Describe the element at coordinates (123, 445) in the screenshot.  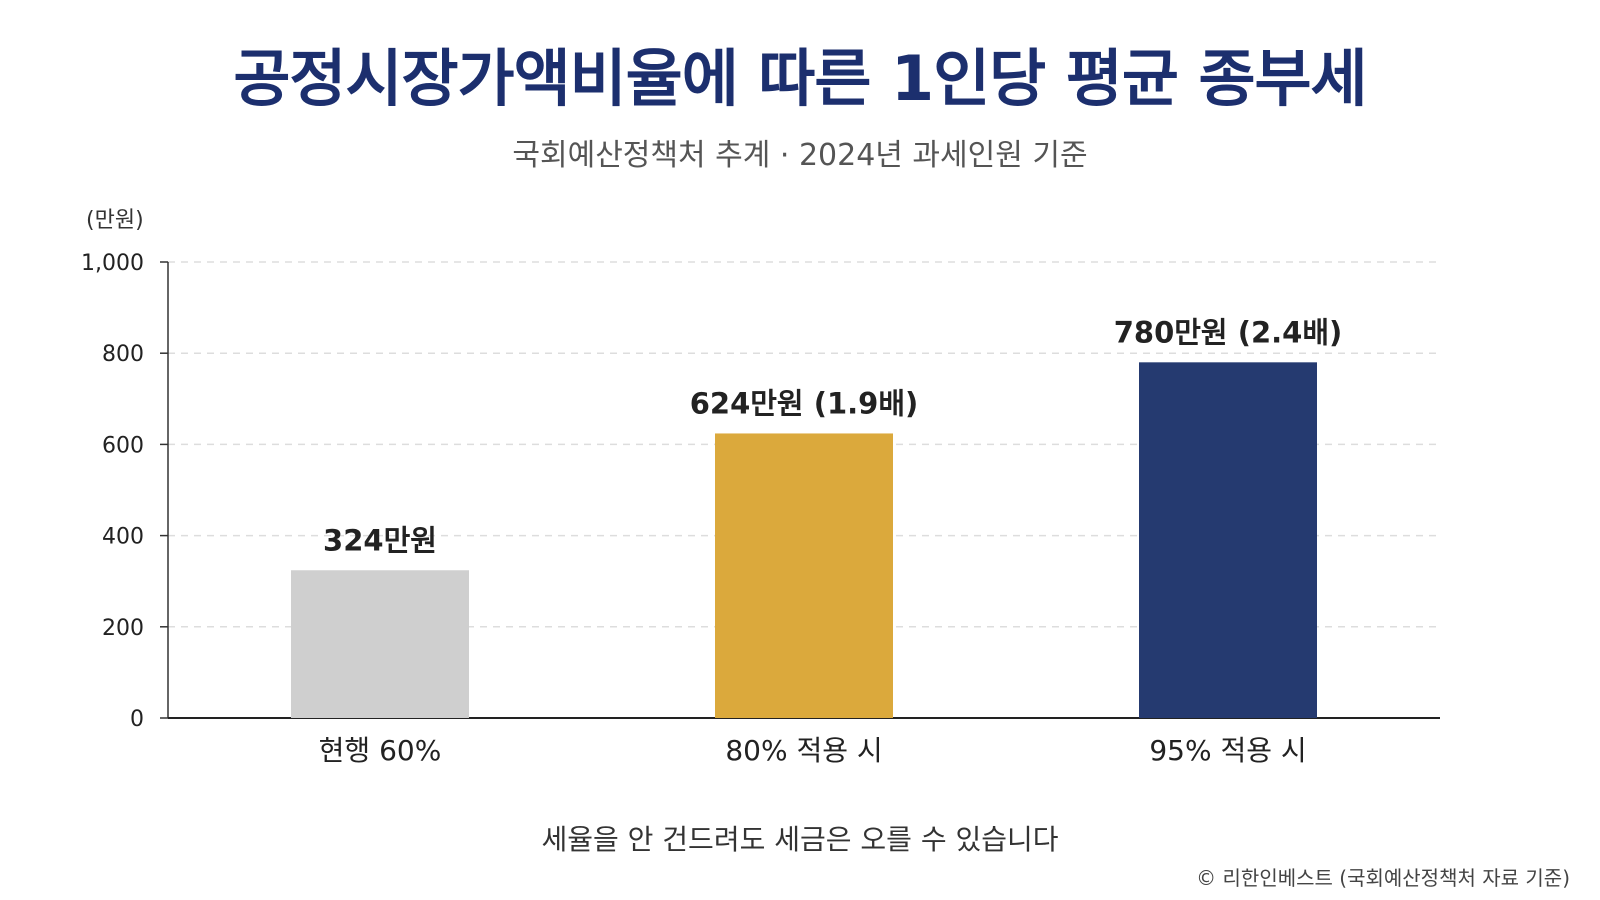
I see `y-tick-label: 600` at that location.